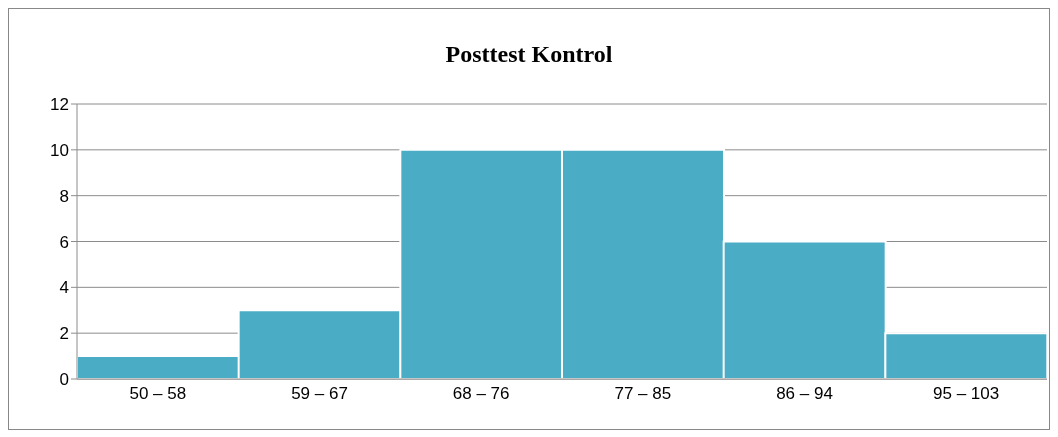 The image size is (1058, 437). Describe the element at coordinates (158, 394) in the screenshot. I see `x-tick-label: 50 – 58` at that location.